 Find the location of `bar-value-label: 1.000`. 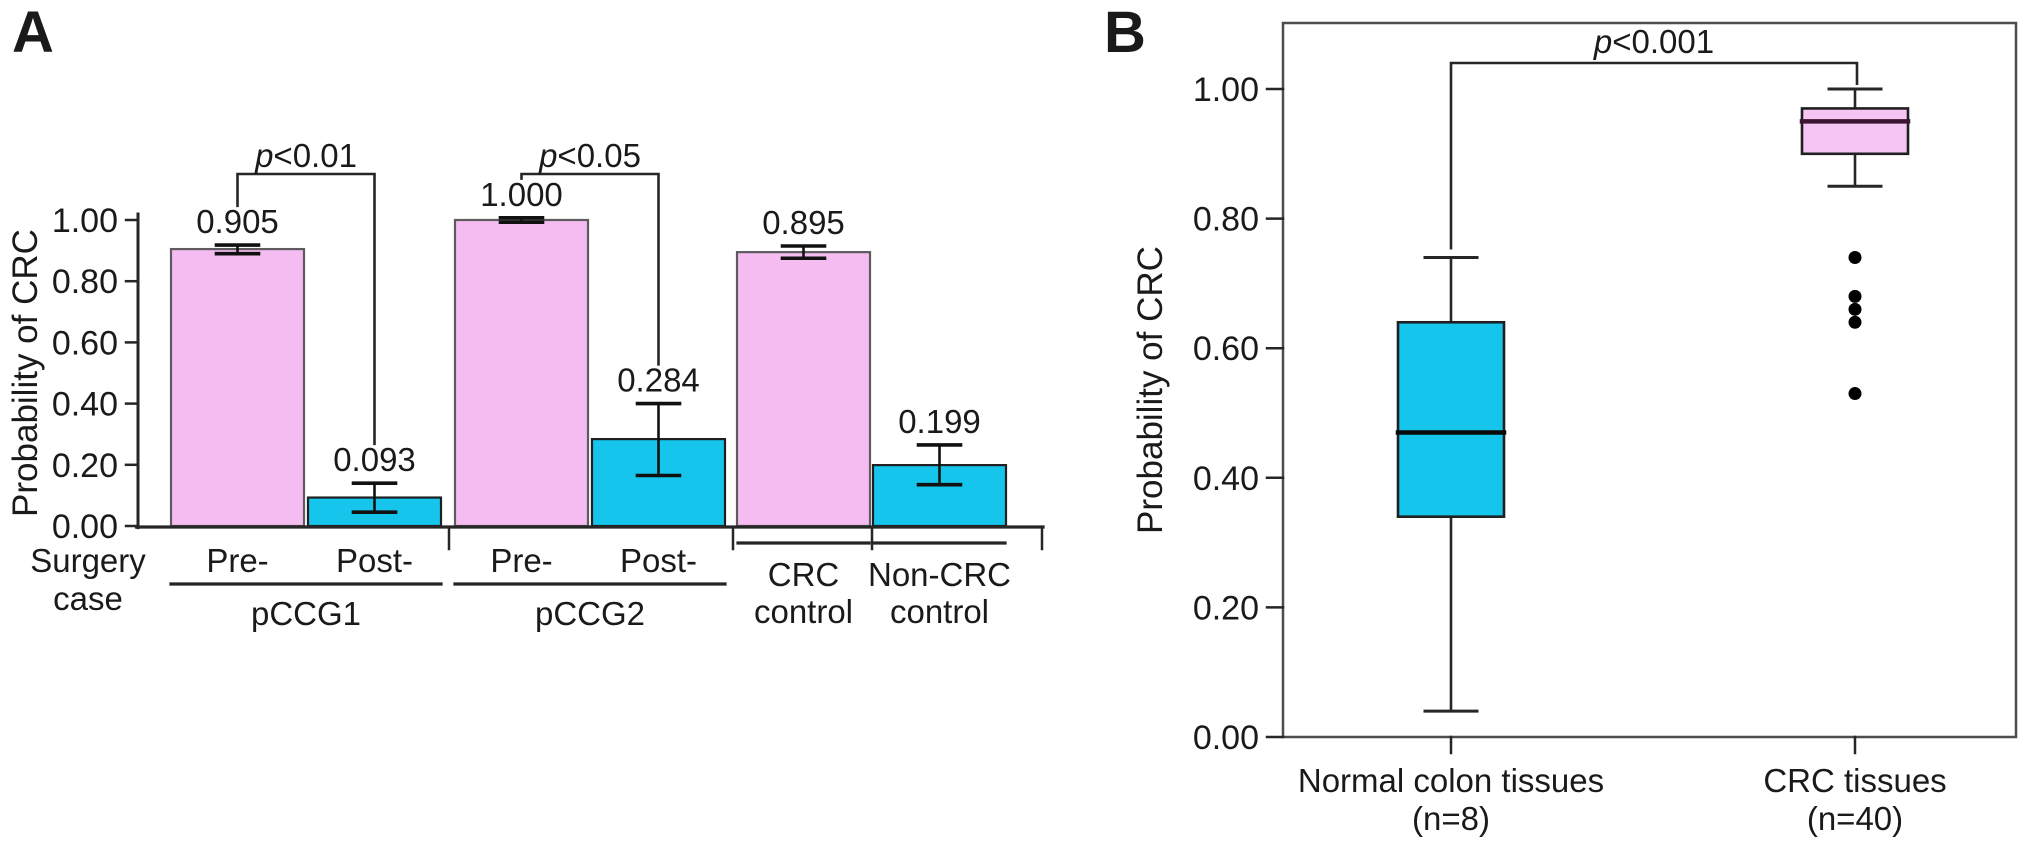

bar-value-label: 1.000 is located at coordinates (521, 194).